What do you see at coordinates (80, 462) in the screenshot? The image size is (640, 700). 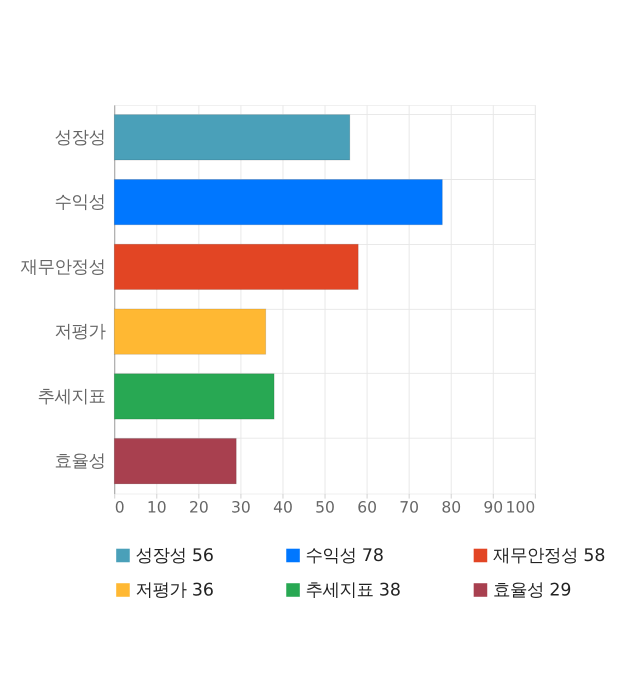 I see `y-tick-label: 효율성` at bounding box center [80, 462].